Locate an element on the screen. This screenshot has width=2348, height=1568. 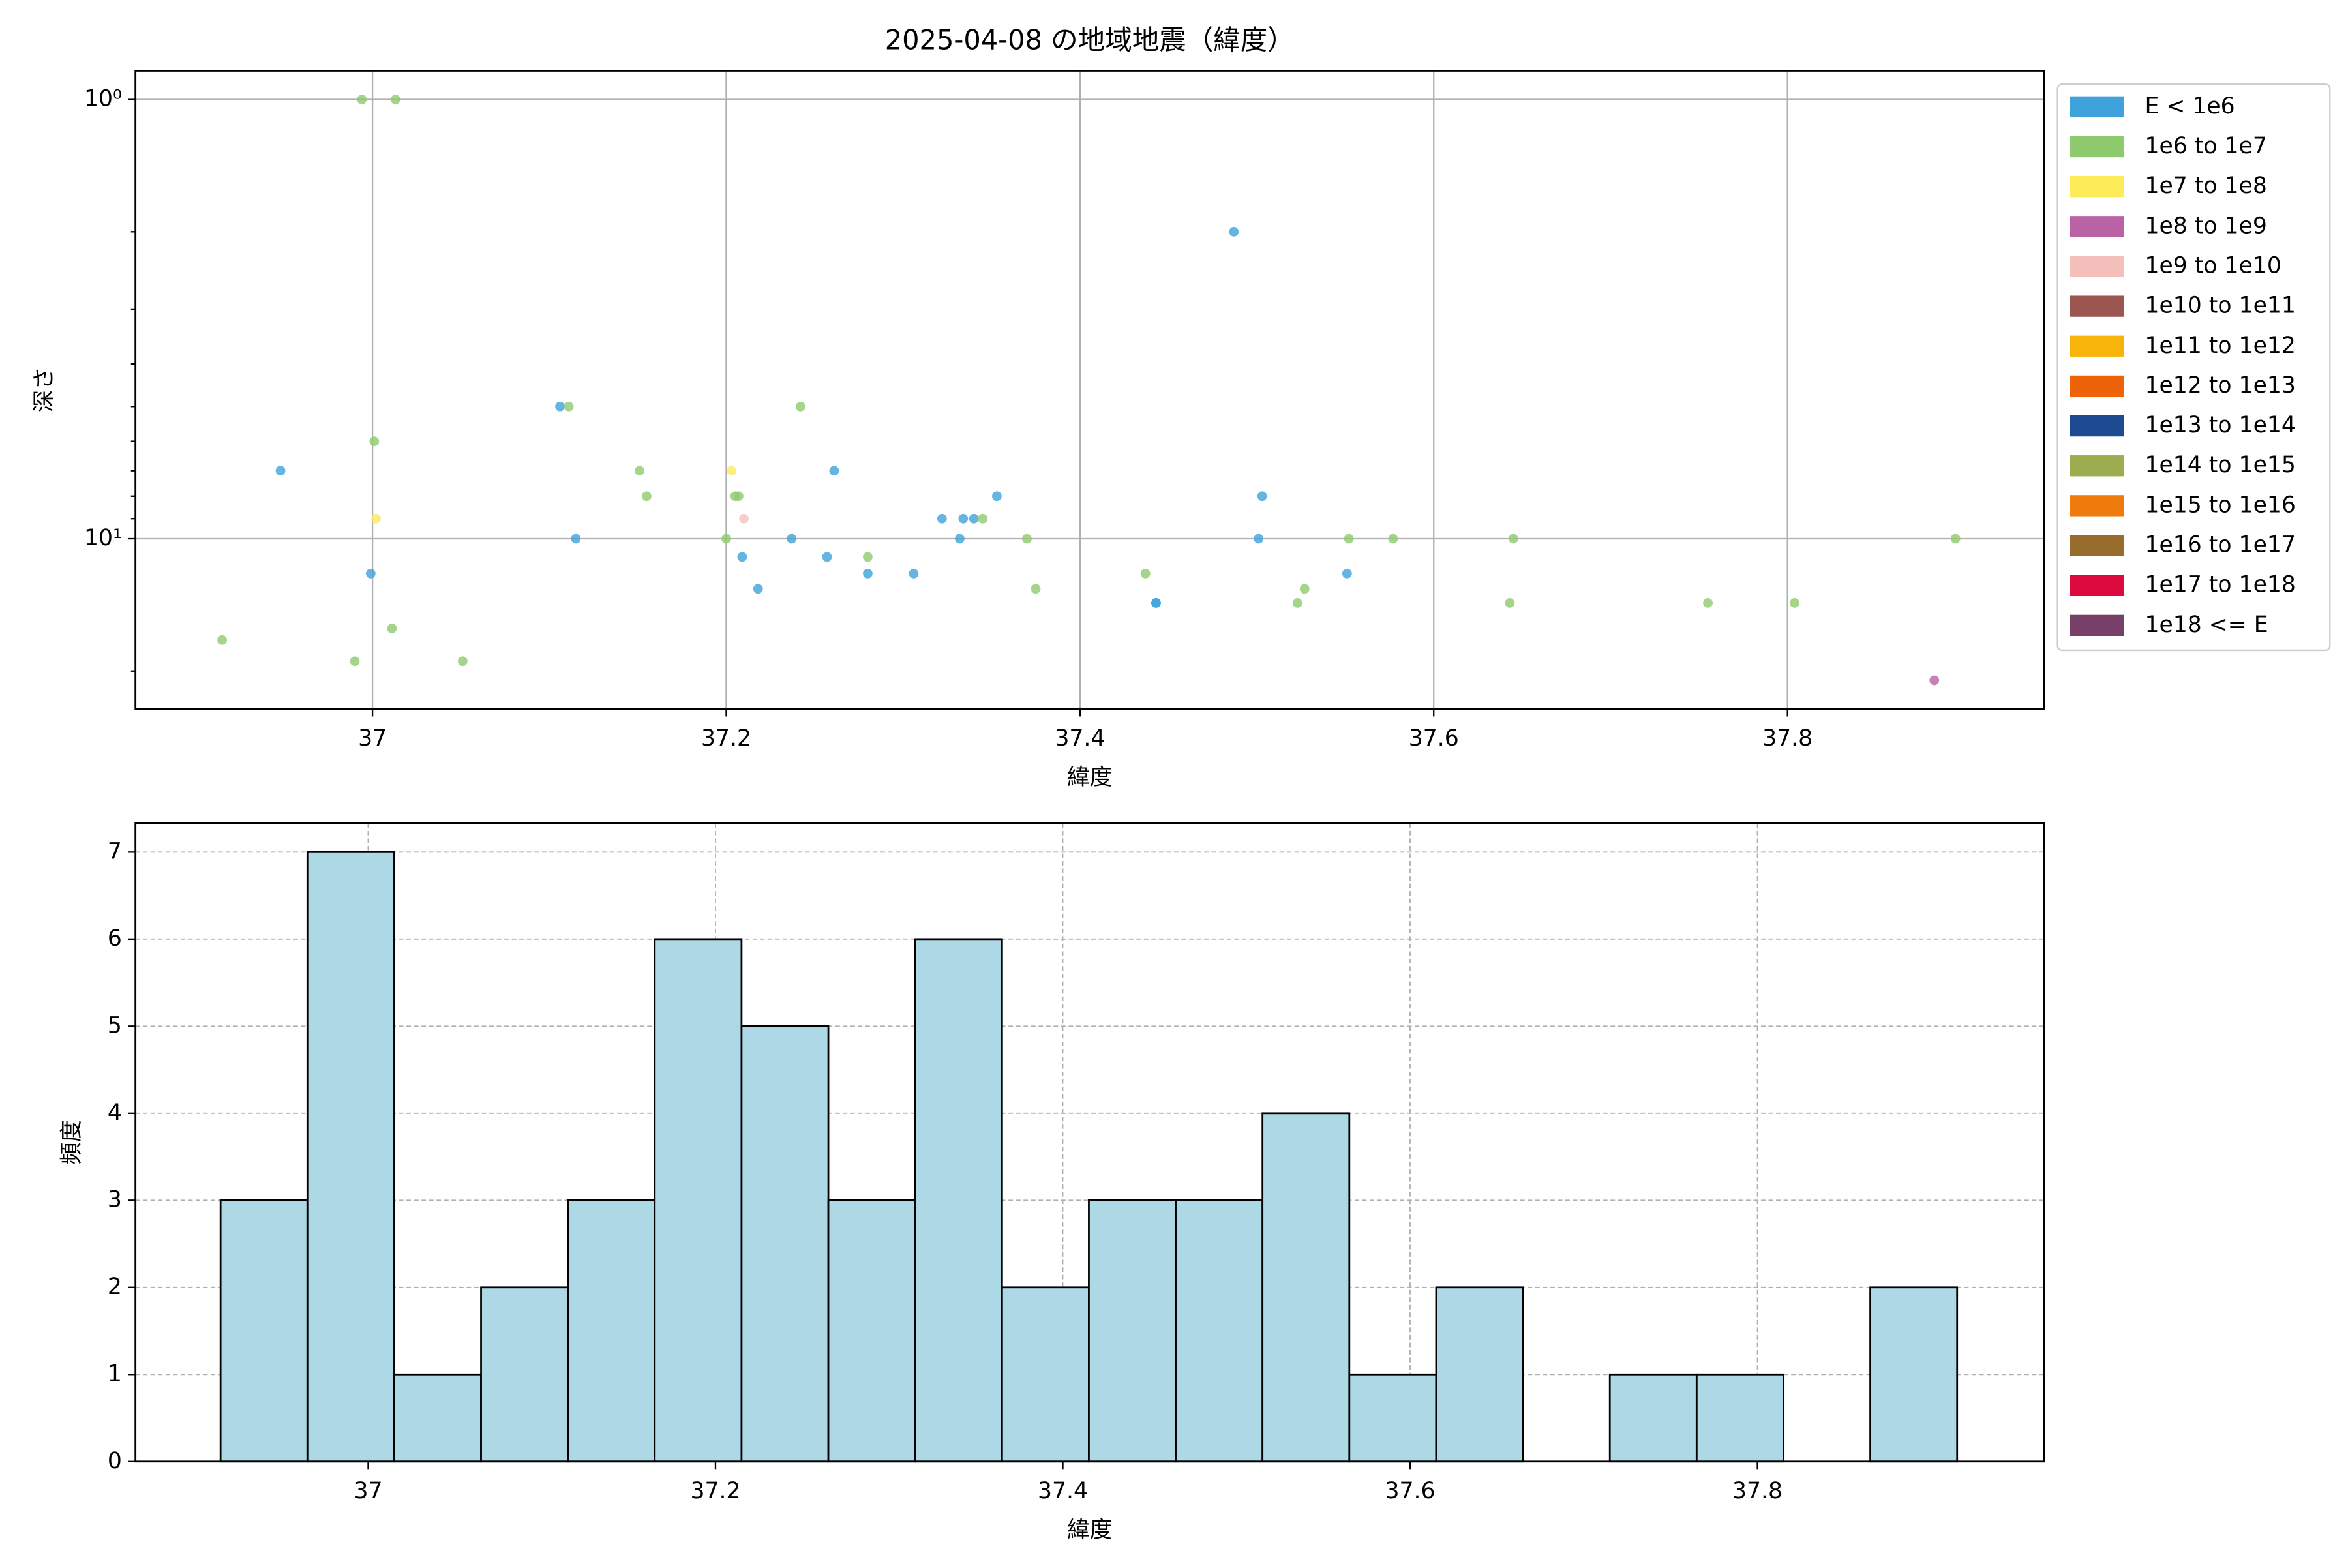
y-tick-label: 5 is located at coordinates (115, 1025).